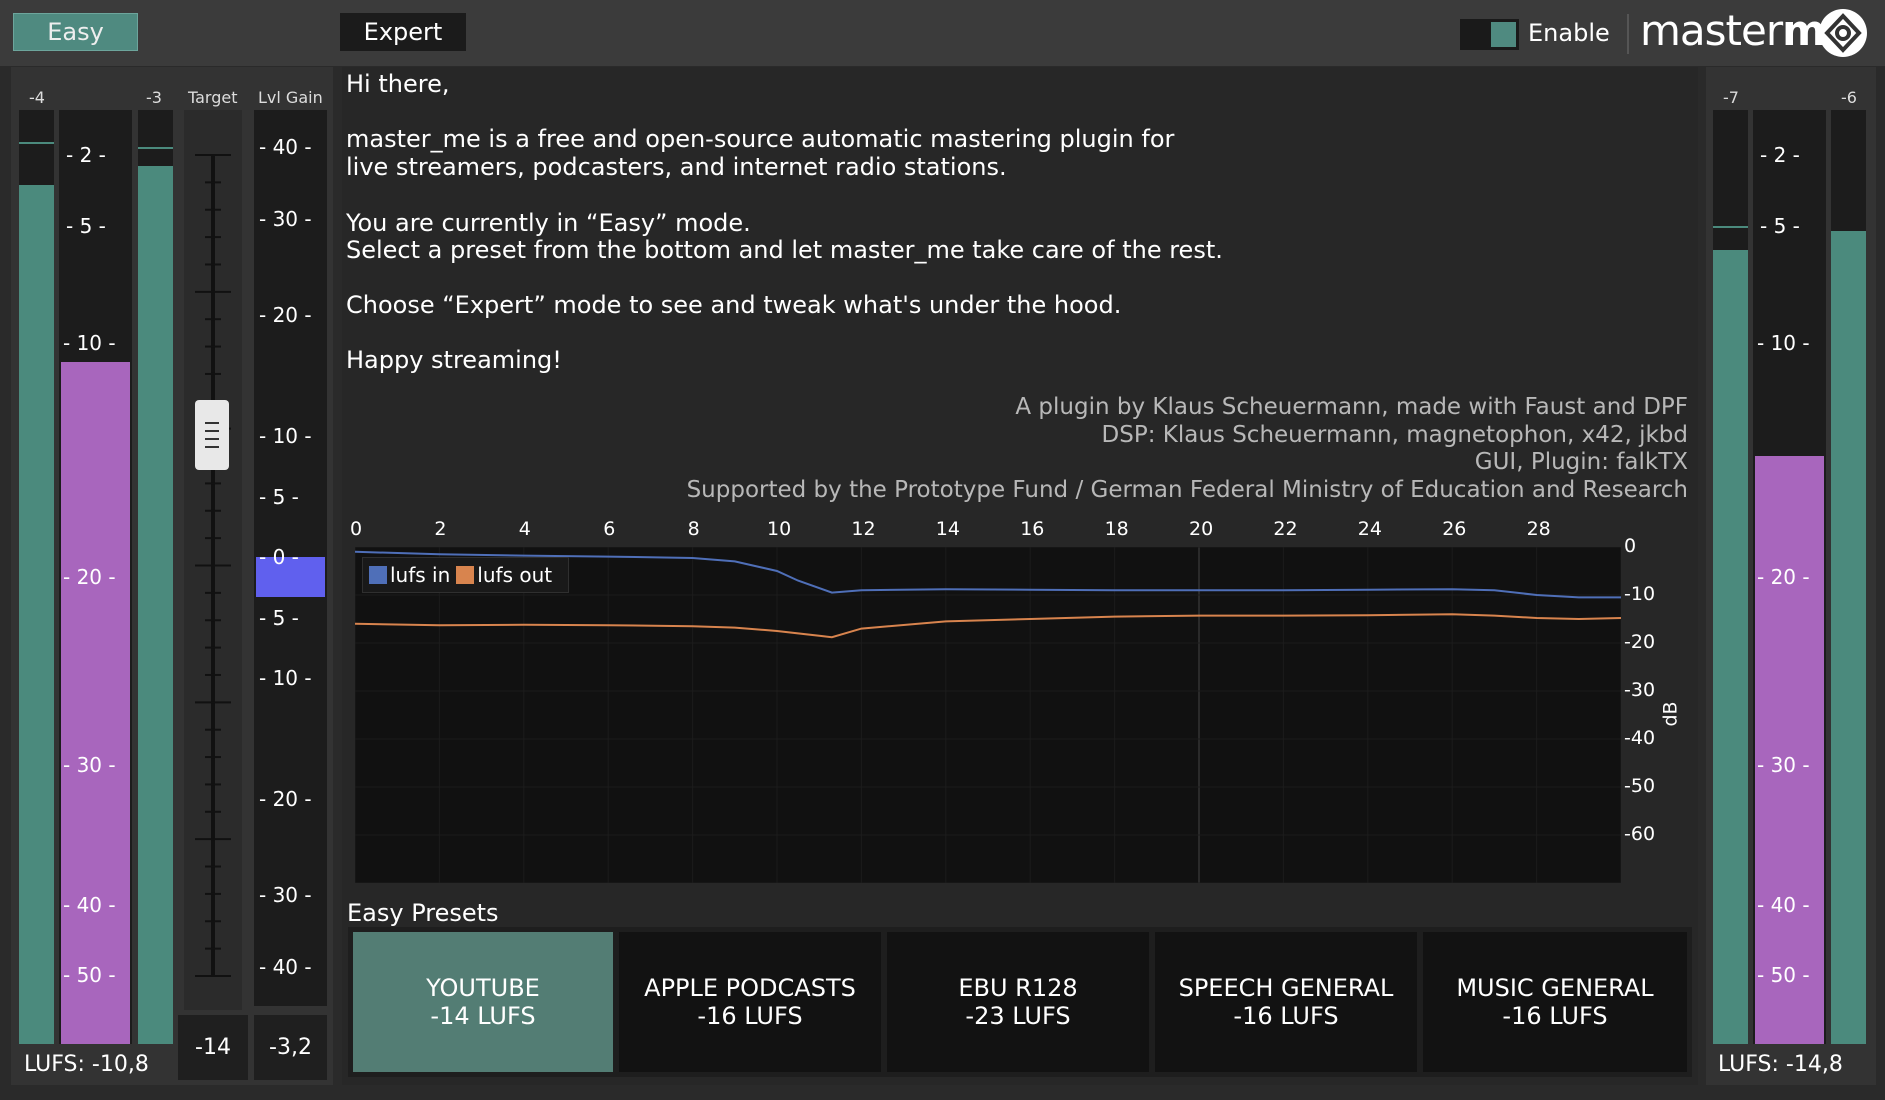 Image resolution: width=1885 pixels, height=1100 pixels. I want to click on right-peak-l-meter, so click(1730, 577).